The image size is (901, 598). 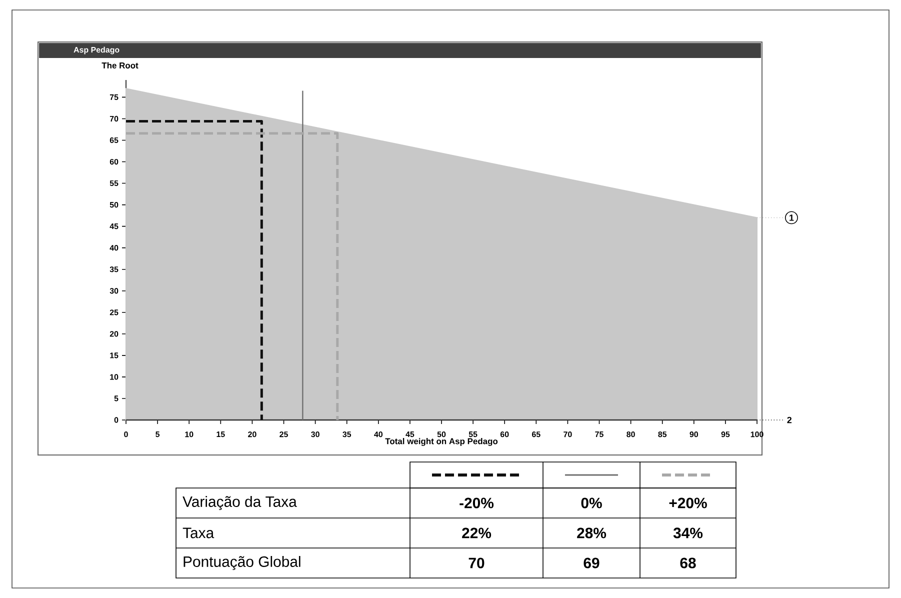 I want to click on text: 68, so click(x=688, y=563).